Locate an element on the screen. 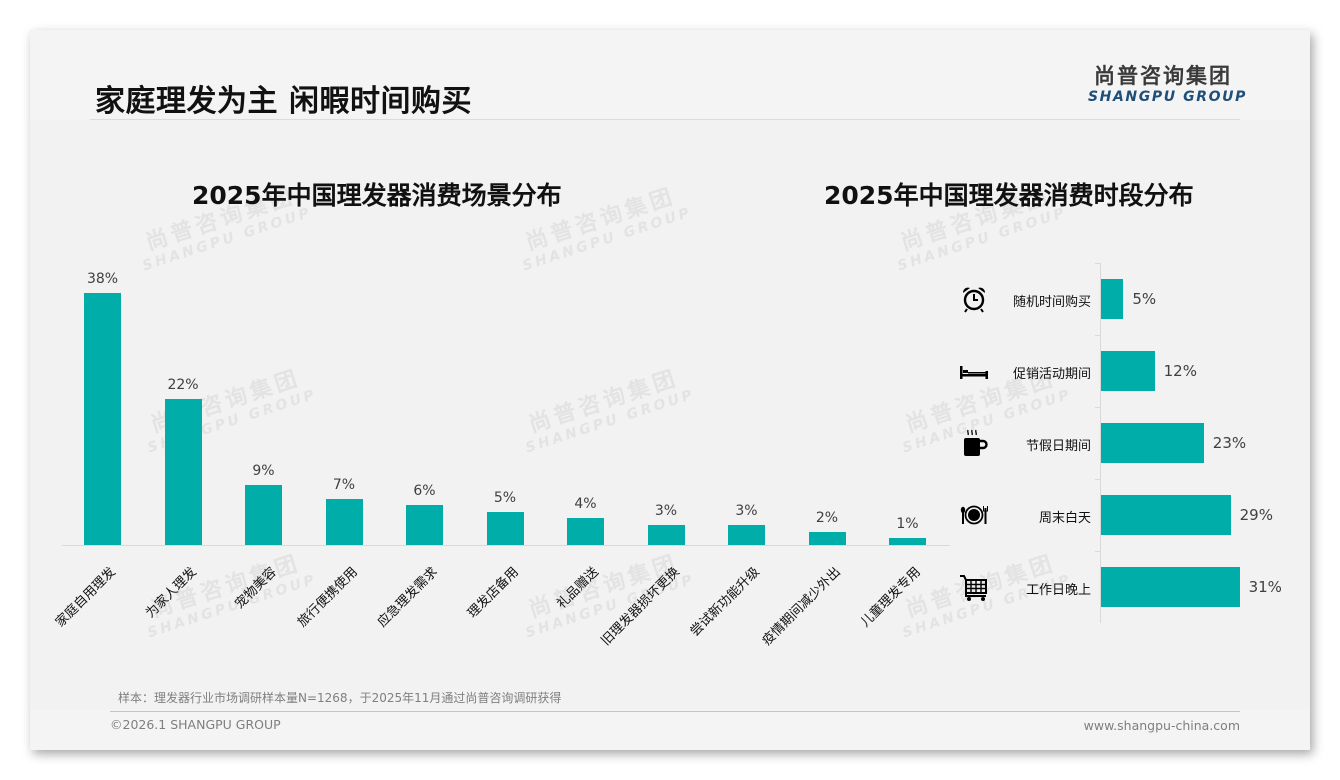  period-category-label: 工作日晚上 is located at coordinates (1058, 590).